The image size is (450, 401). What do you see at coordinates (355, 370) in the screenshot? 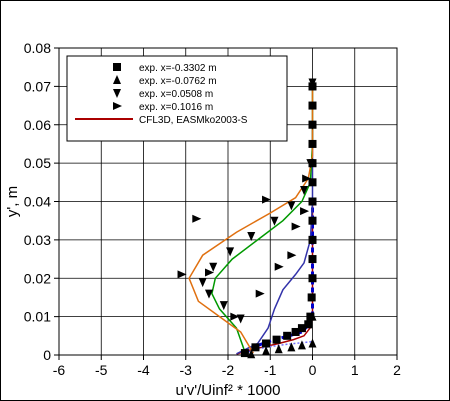
I see `x-tick-label: 1` at bounding box center [355, 370].